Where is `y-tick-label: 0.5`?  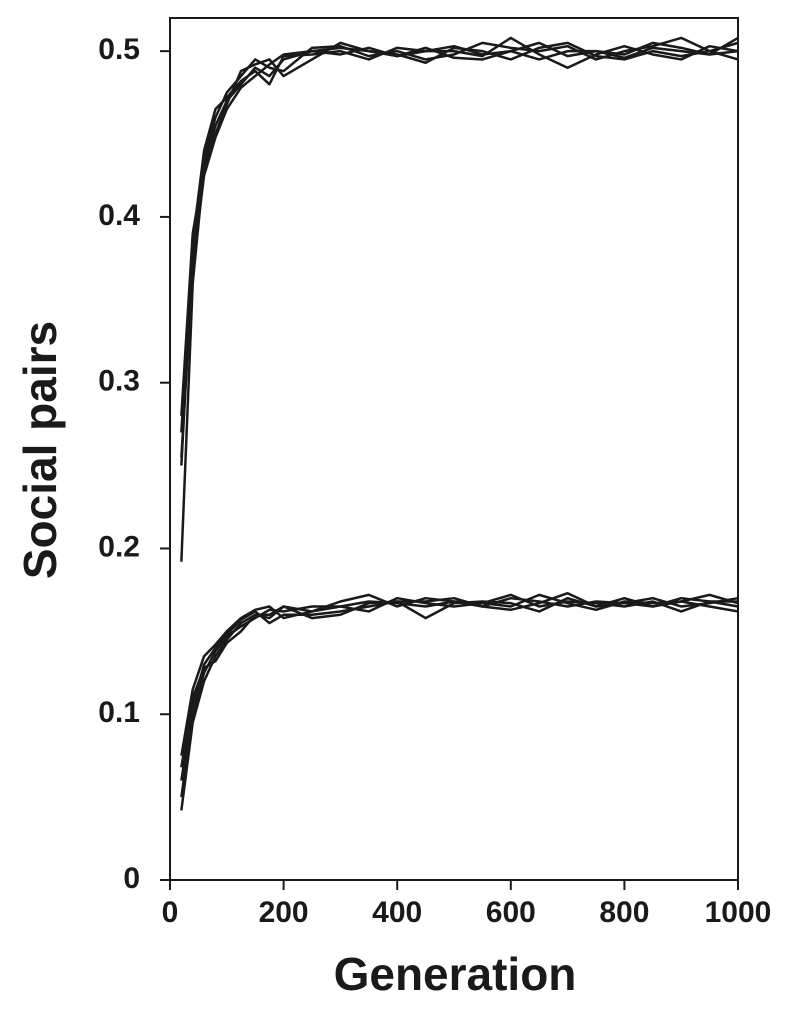
y-tick-label: 0.5 is located at coordinates (119, 49).